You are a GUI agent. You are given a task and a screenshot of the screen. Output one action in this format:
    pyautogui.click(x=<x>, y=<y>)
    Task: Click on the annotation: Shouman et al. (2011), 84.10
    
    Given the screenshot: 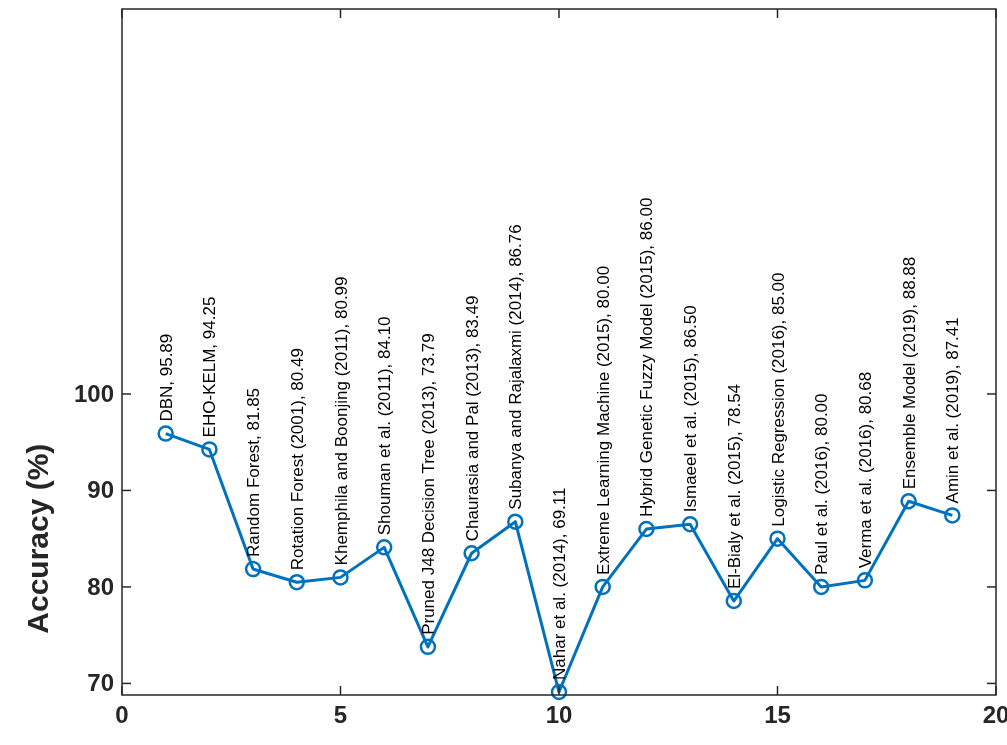 What is the action you would take?
    pyautogui.click(x=385, y=426)
    